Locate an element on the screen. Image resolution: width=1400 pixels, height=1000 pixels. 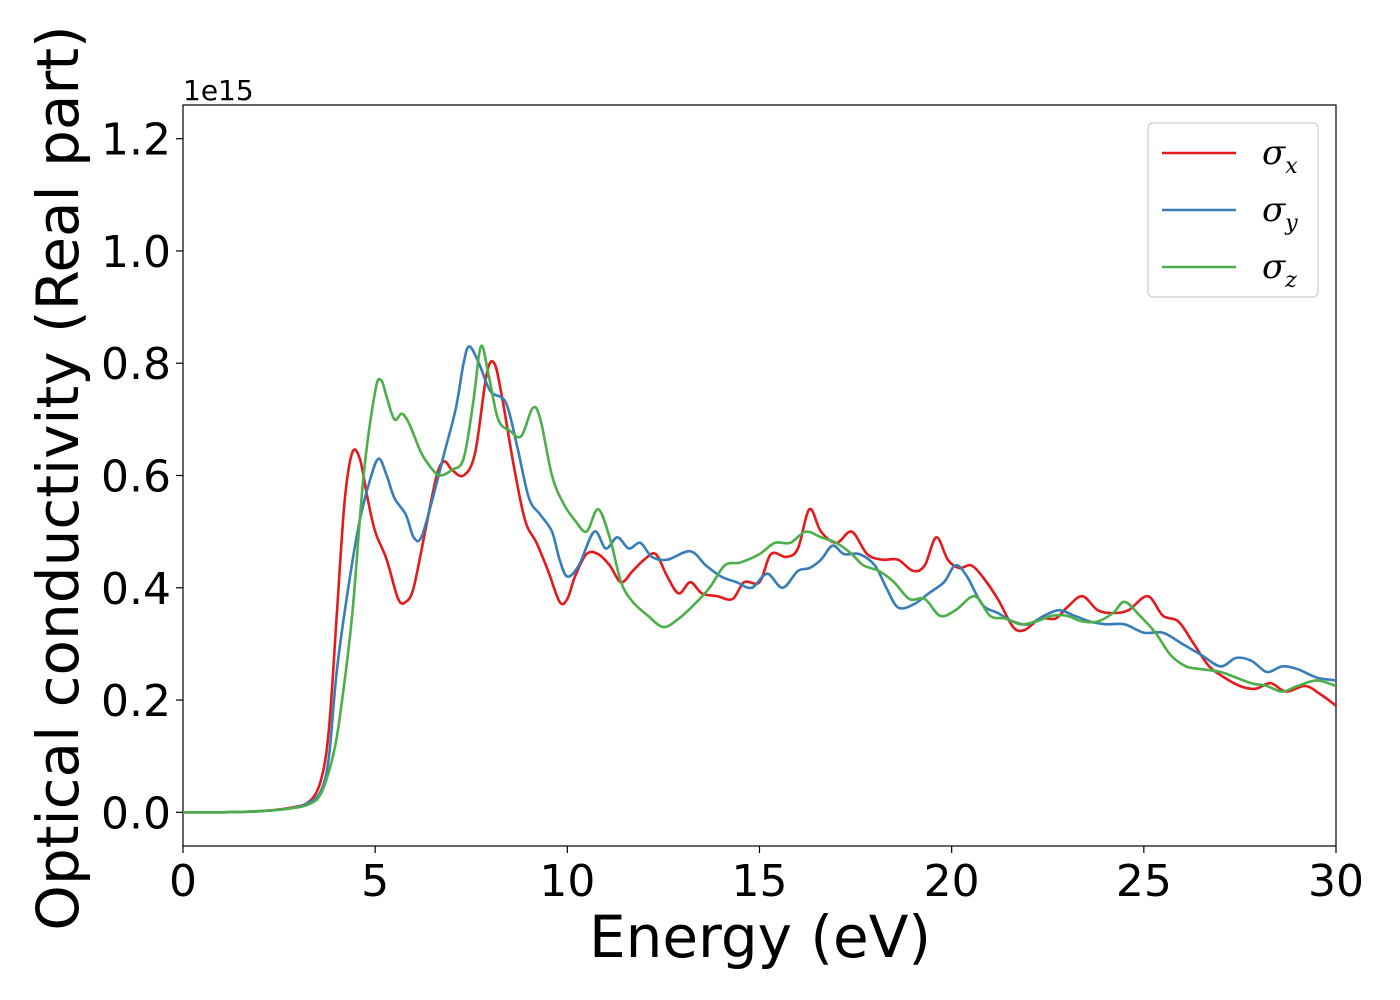
x-axis-ticks: 0 5 10 15 20 25 30 is located at coordinates (766, 876).